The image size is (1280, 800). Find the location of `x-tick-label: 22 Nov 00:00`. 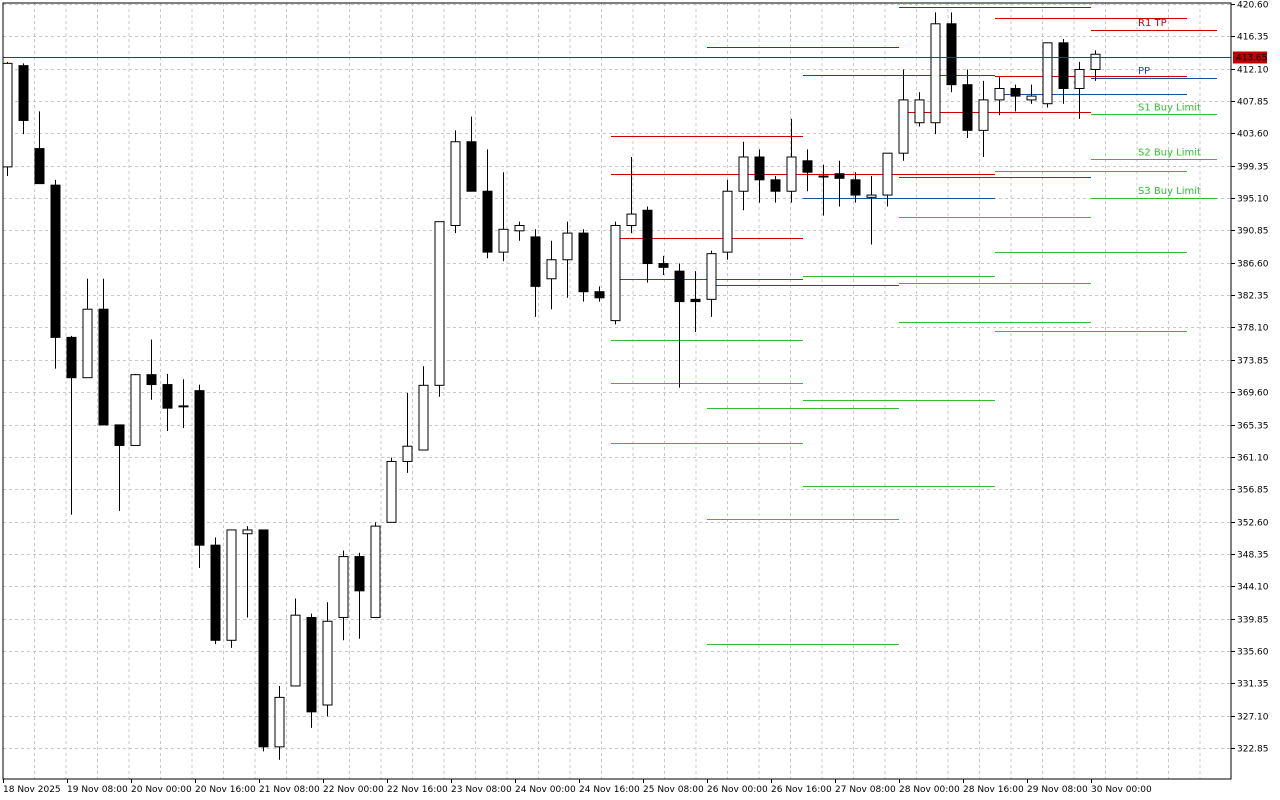

x-tick-label: 22 Nov 00:00 is located at coordinates (353, 790).